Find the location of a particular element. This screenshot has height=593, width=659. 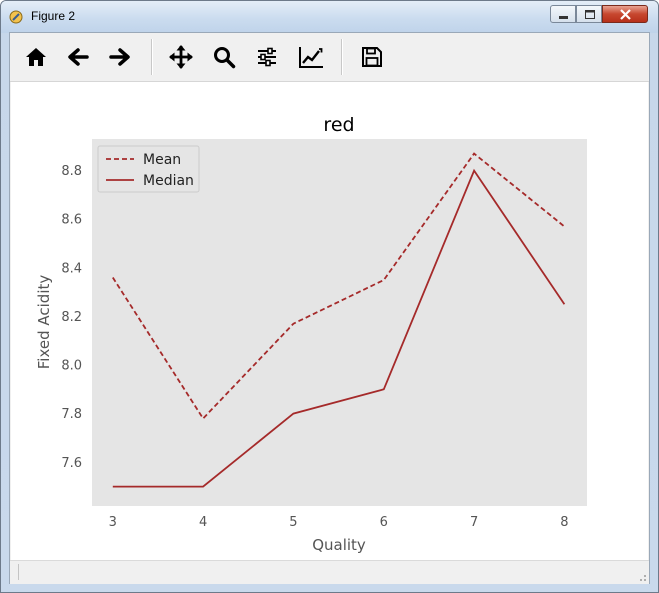

y-tick-label: 8.0 is located at coordinates (71, 366).